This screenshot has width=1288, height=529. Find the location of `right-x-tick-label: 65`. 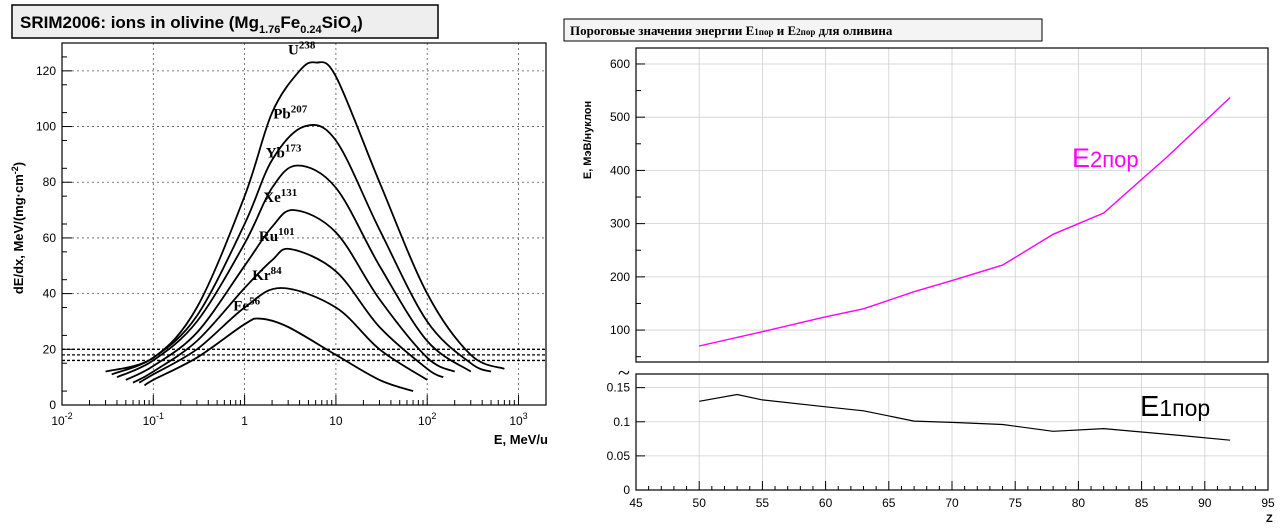

right-x-tick-label: 65 is located at coordinates (889, 503).